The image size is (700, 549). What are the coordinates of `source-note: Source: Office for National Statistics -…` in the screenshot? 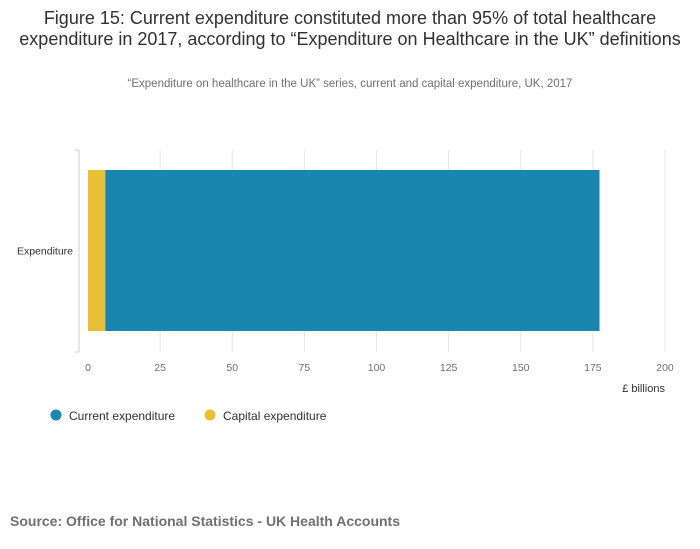 It's located at (205, 521).